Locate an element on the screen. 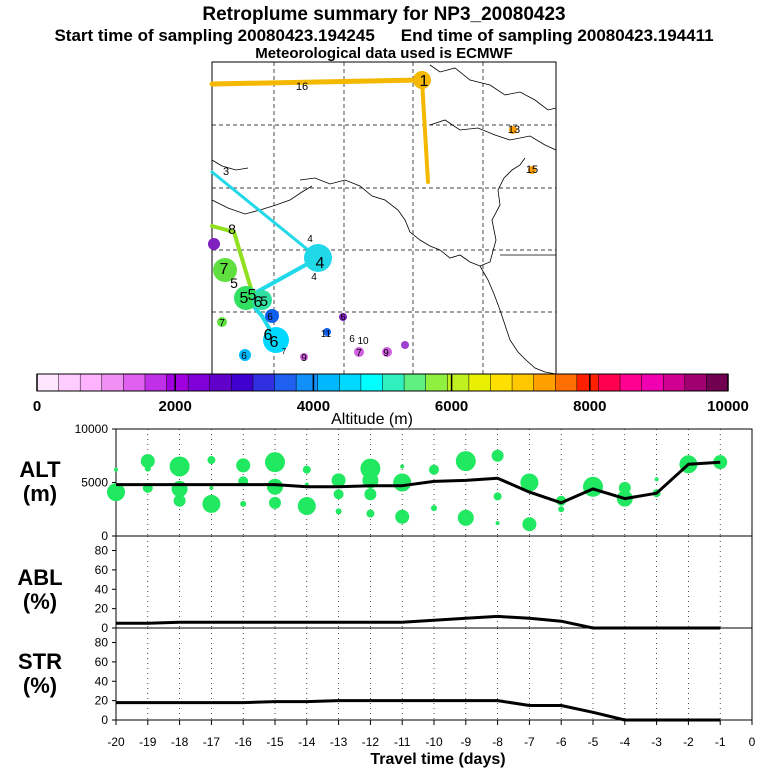 The image size is (768, 768). alt-series-line is located at coordinates (418, 482).